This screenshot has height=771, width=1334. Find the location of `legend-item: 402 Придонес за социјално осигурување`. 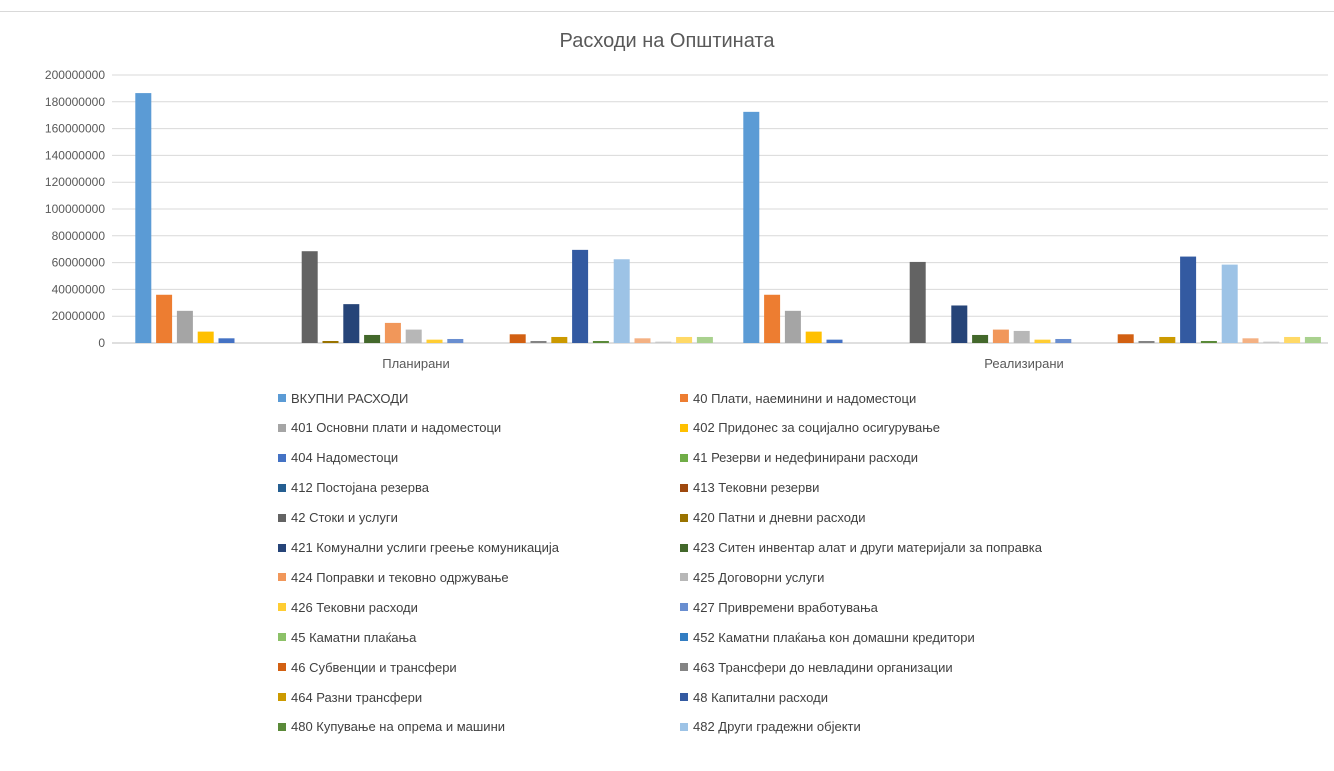

legend-item: 402 Придонес за социјално осигурување is located at coordinates (810, 428).